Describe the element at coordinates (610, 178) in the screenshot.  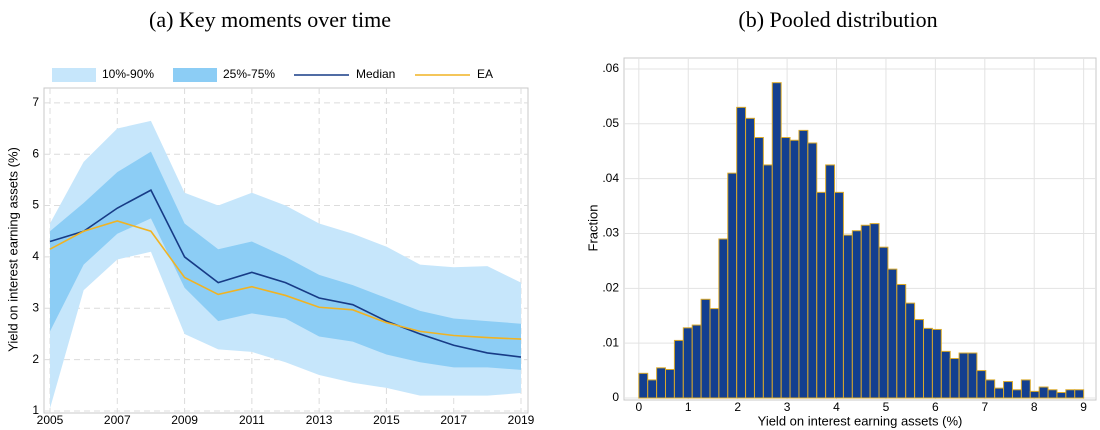
I see `y-tick-label: .04` at that location.